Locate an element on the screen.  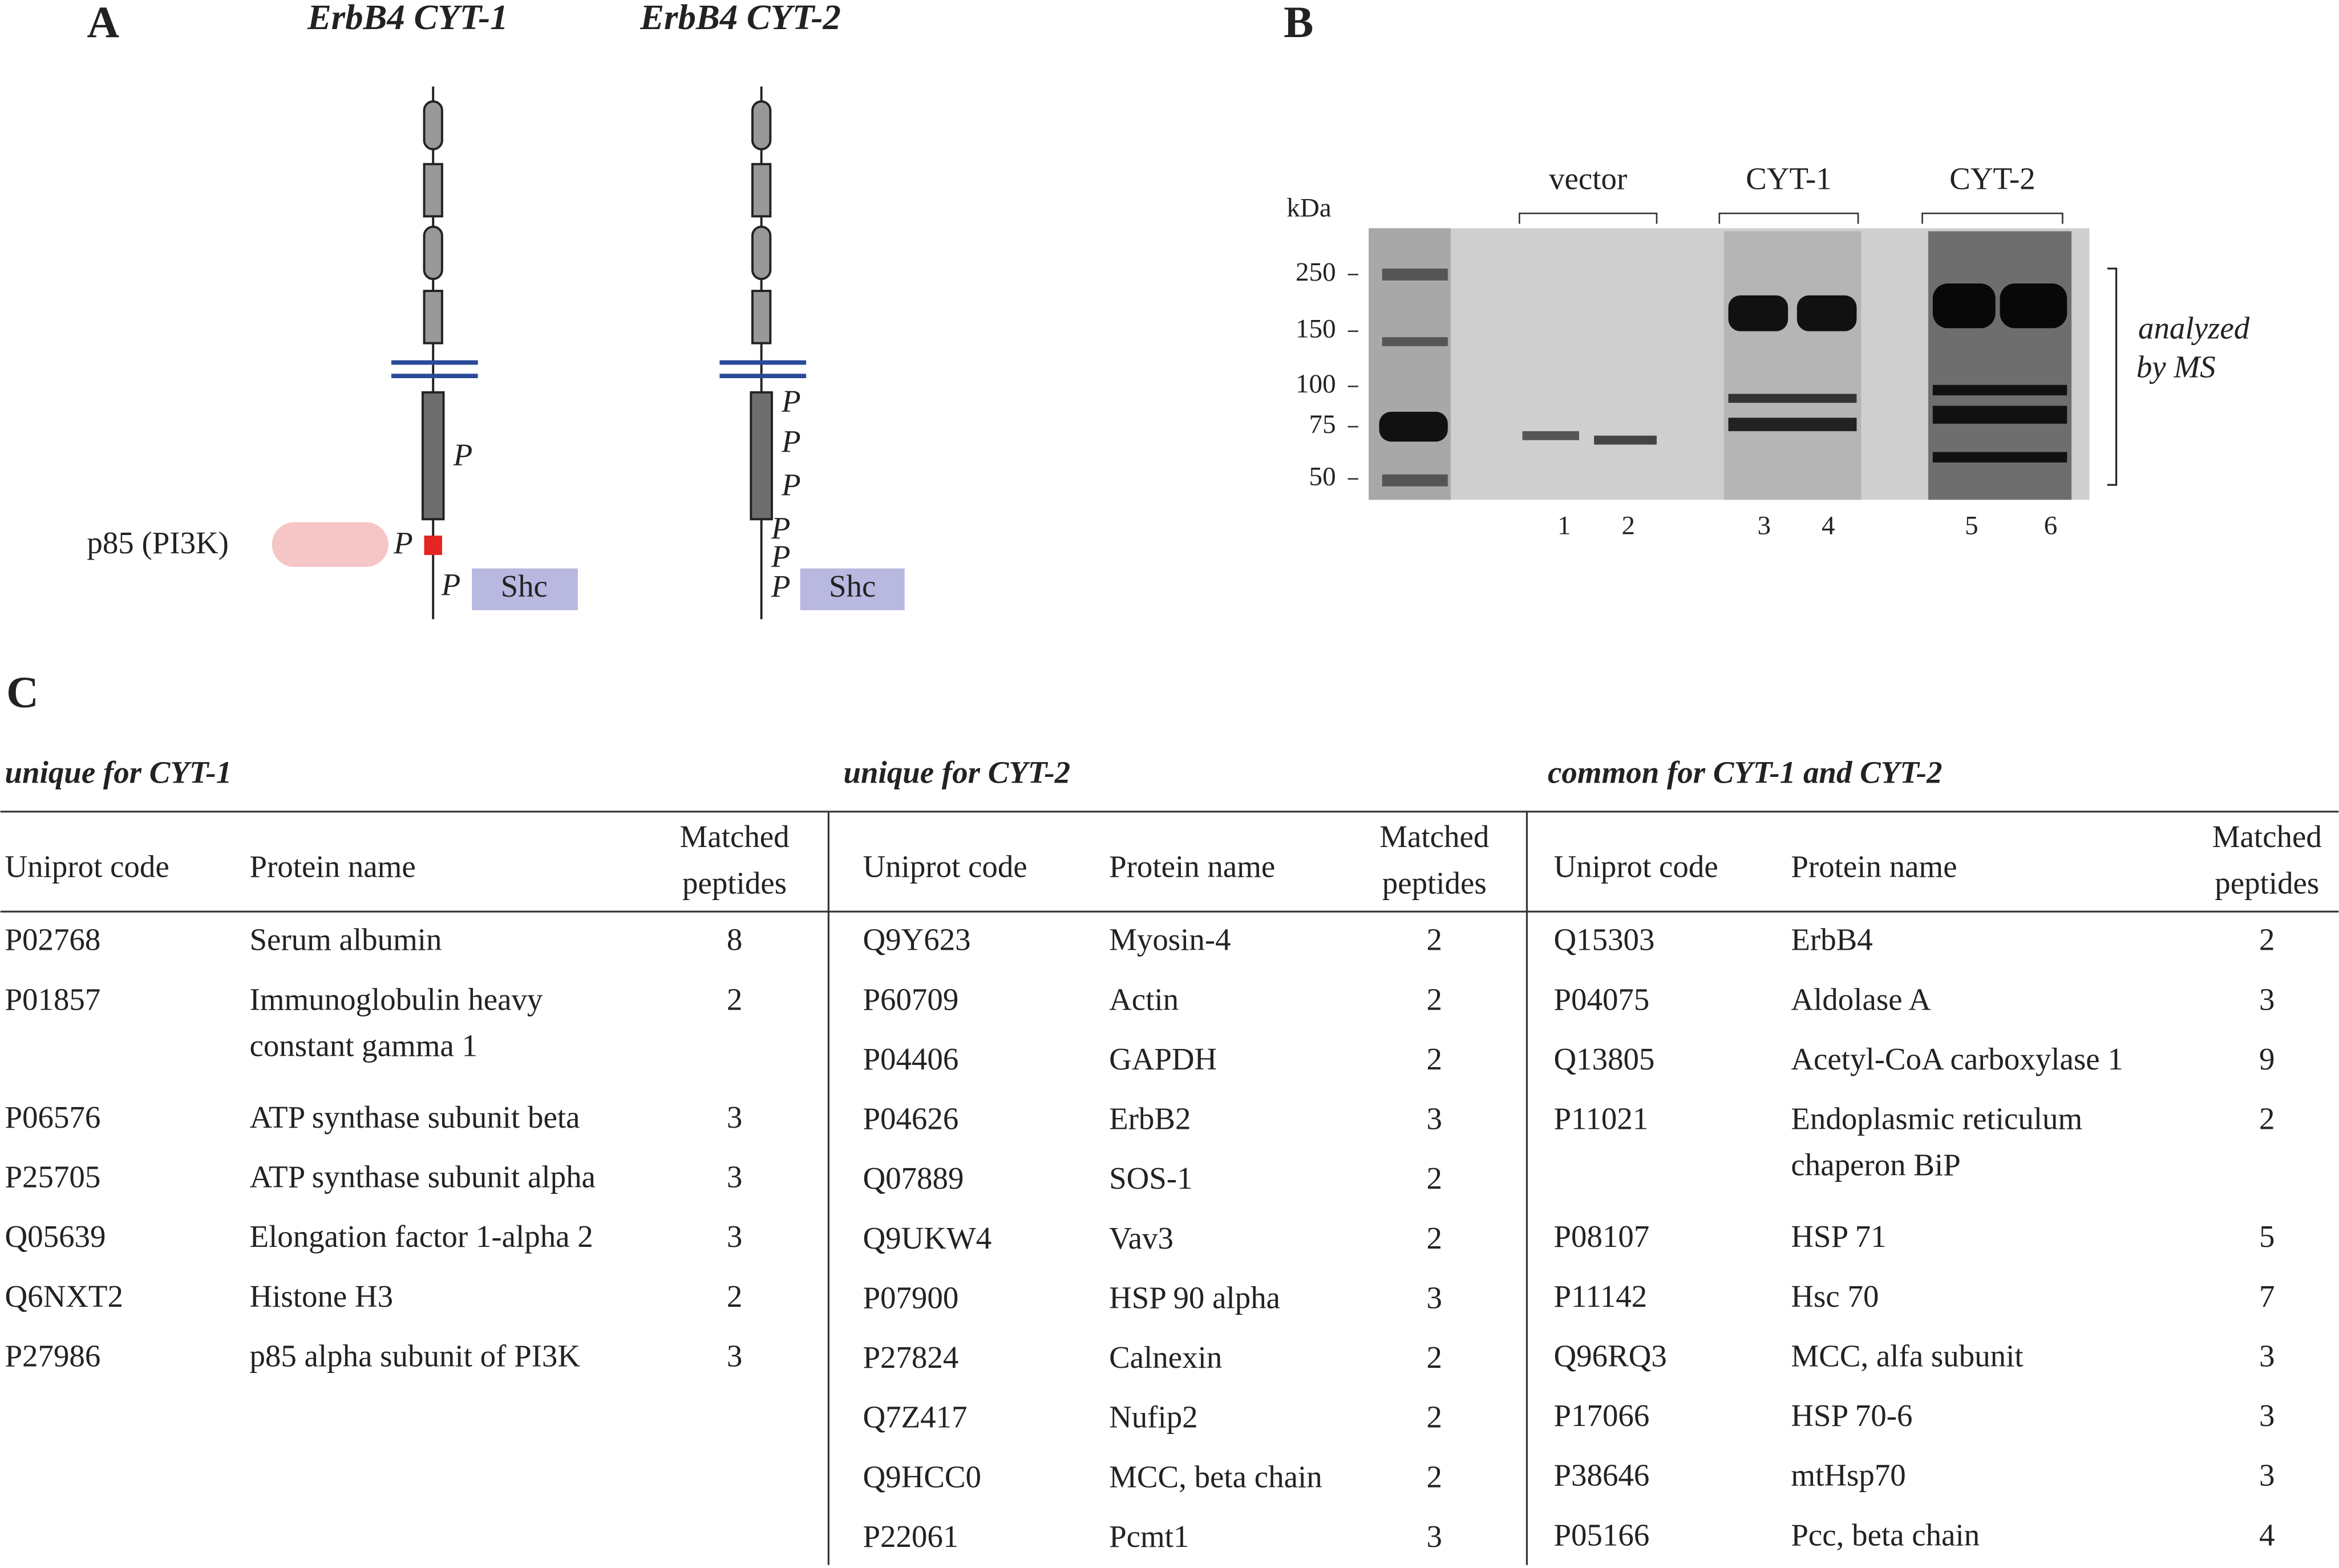
diagram-title: ErbB4 CYT-1 is located at coordinates (407, 18).